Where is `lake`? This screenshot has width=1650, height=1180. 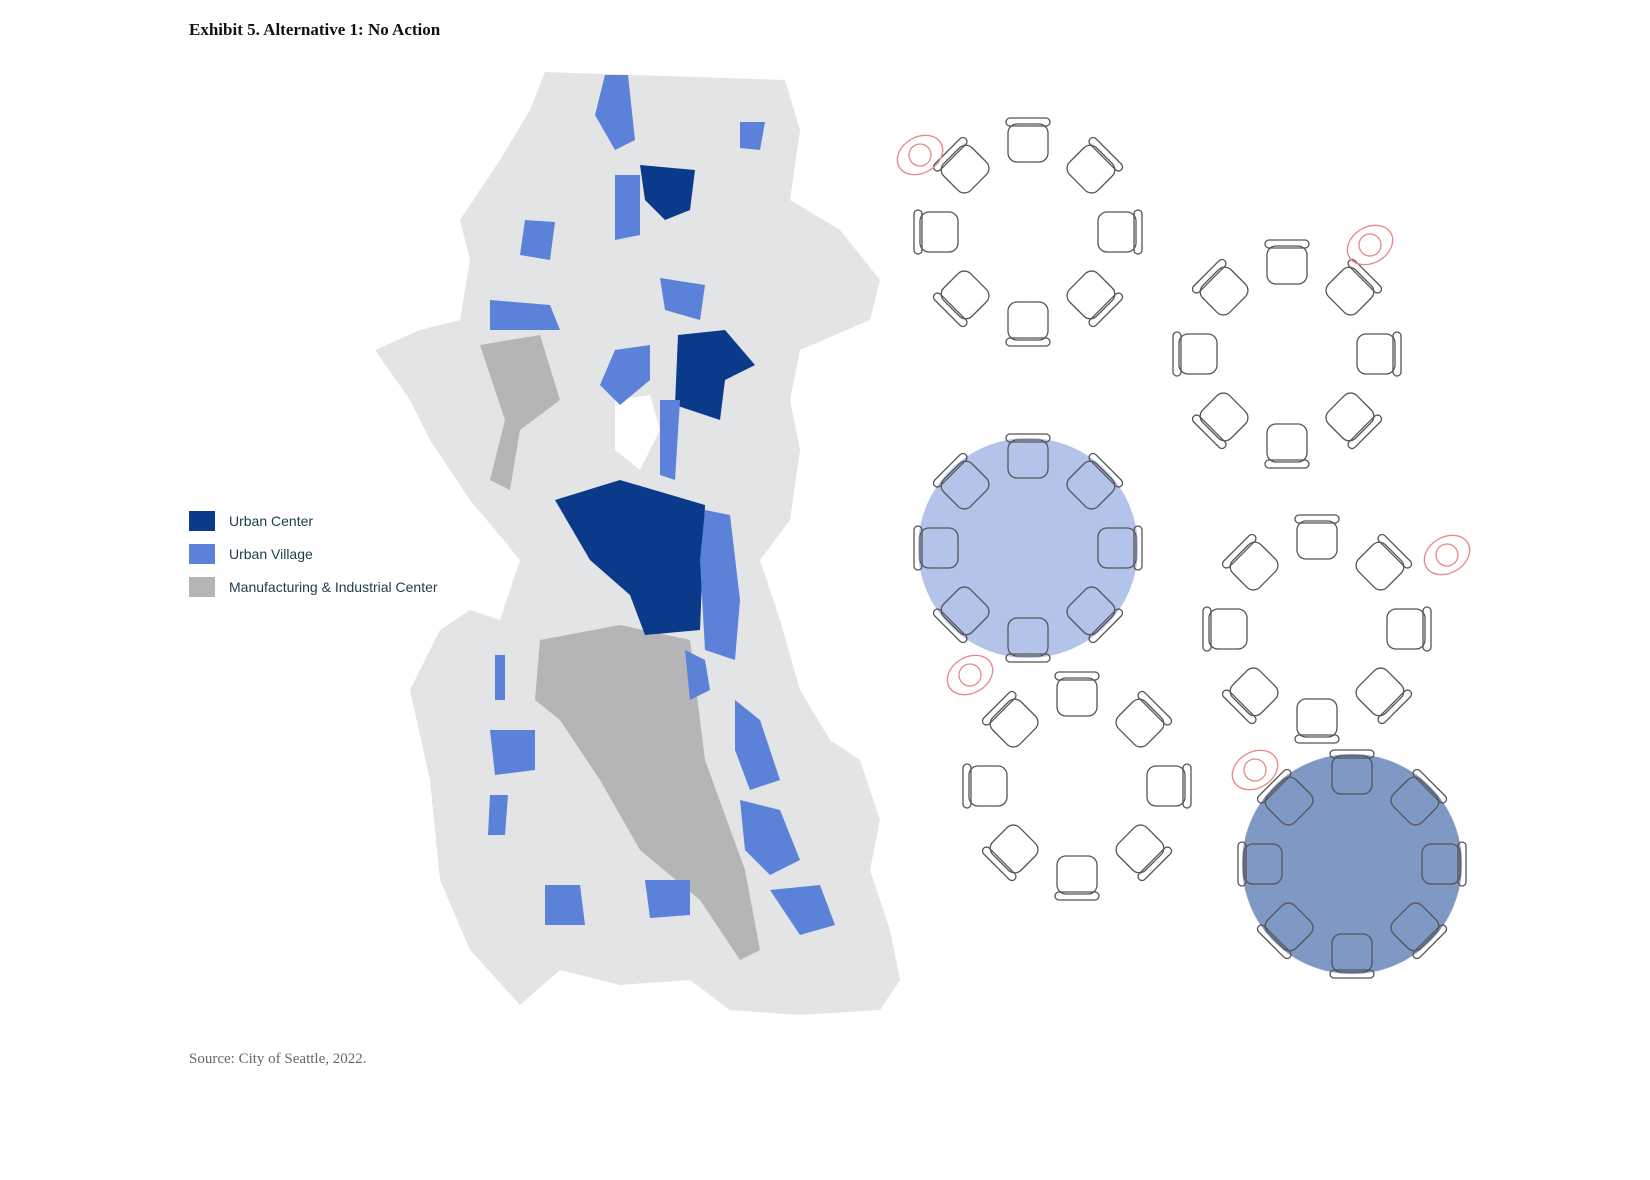
lake is located at coordinates (637, 432).